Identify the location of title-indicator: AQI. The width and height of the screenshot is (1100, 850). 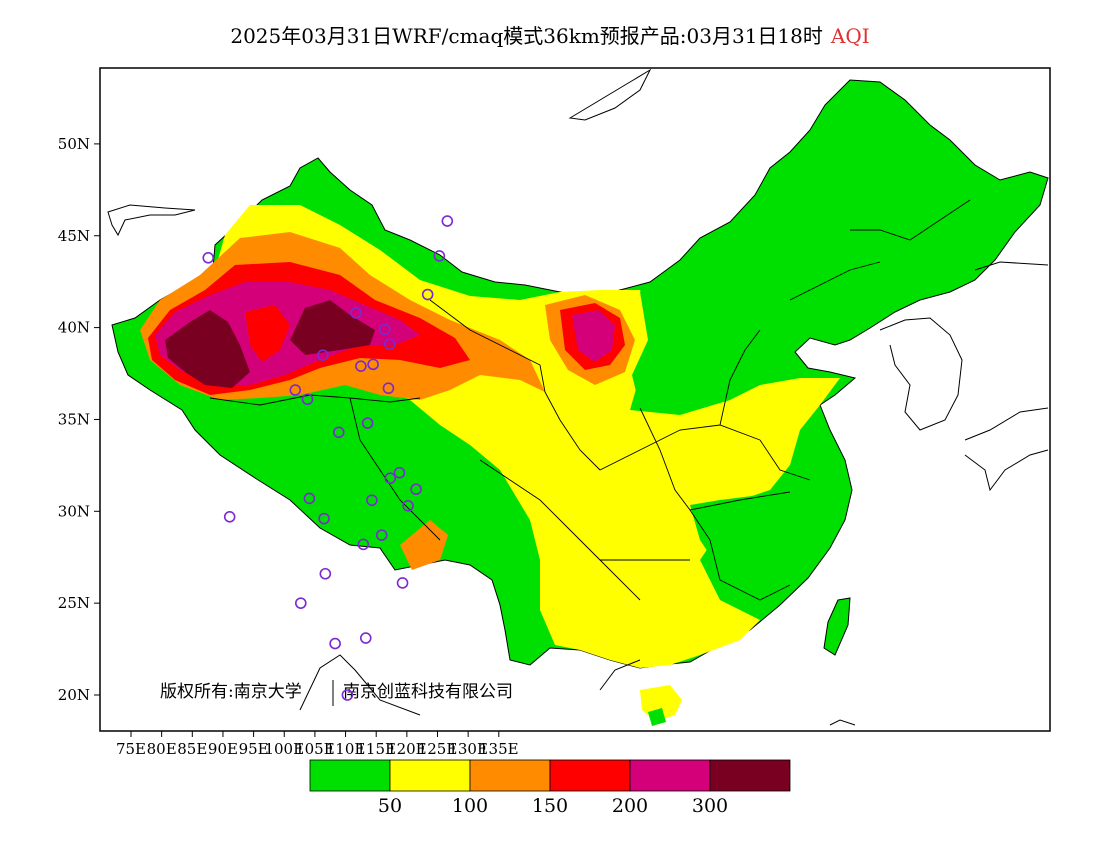
(850, 36).